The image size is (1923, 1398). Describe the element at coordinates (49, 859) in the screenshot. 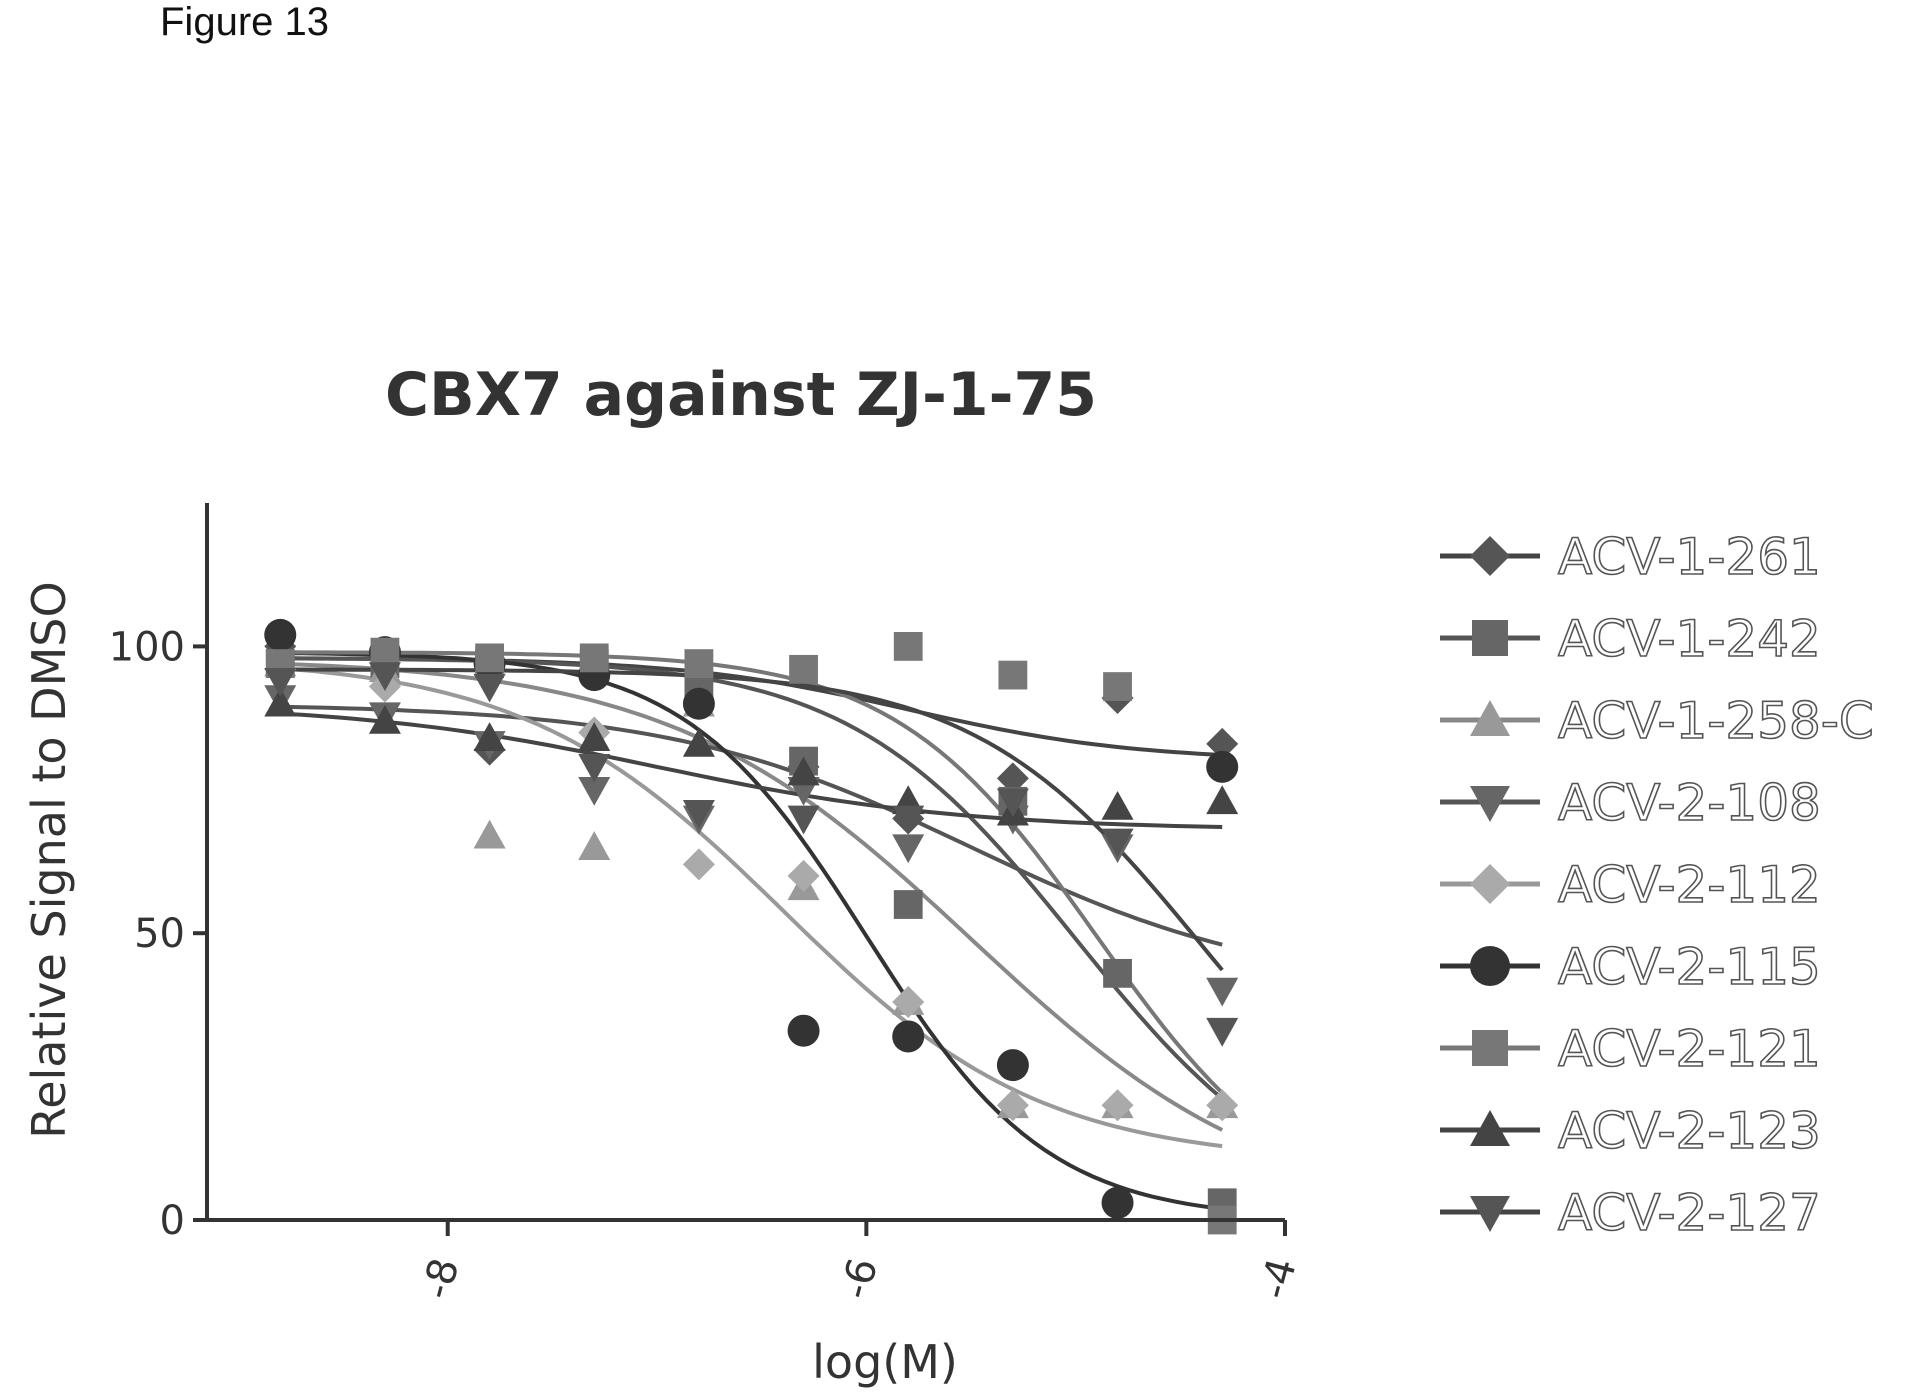

I see `y-axis-label: Relative Signal to DMSO` at that location.